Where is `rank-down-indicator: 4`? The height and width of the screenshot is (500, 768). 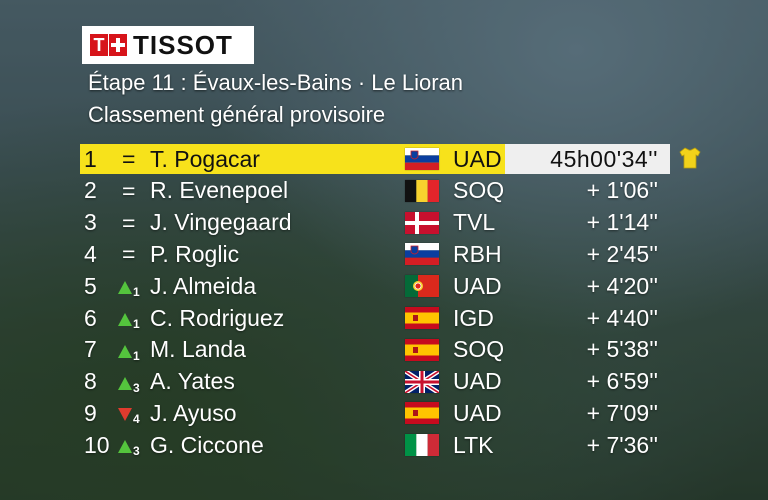
rank-down-indicator: 4 is located at coordinates (132, 413).